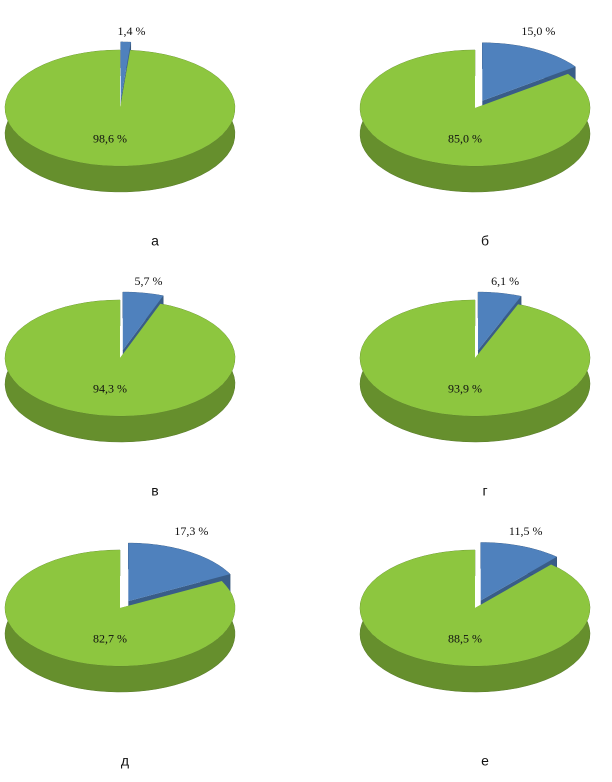 The width and height of the screenshot is (612, 782). What do you see at coordinates (110, 639) in the screenshot?
I see `data-label: 82,7 %` at bounding box center [110, 639].